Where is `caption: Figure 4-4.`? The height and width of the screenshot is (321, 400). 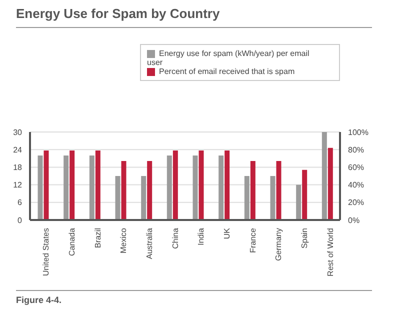 caption: Figure 4-4. is located at coordinates (39, 300).